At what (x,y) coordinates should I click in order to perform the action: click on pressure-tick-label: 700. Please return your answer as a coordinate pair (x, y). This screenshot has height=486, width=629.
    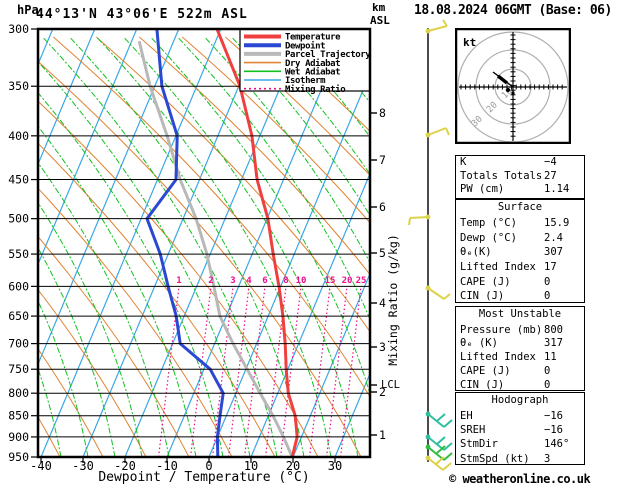
    Looking at the image, I should click on (18, 344).